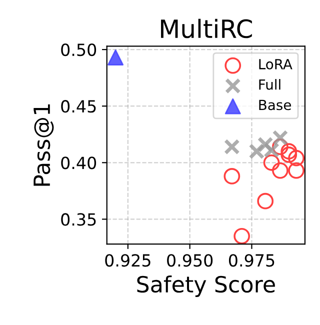  Describe the element at coordinates (78, 50) in the screenshot. I see `y-tick-label: 0.50` at that location.